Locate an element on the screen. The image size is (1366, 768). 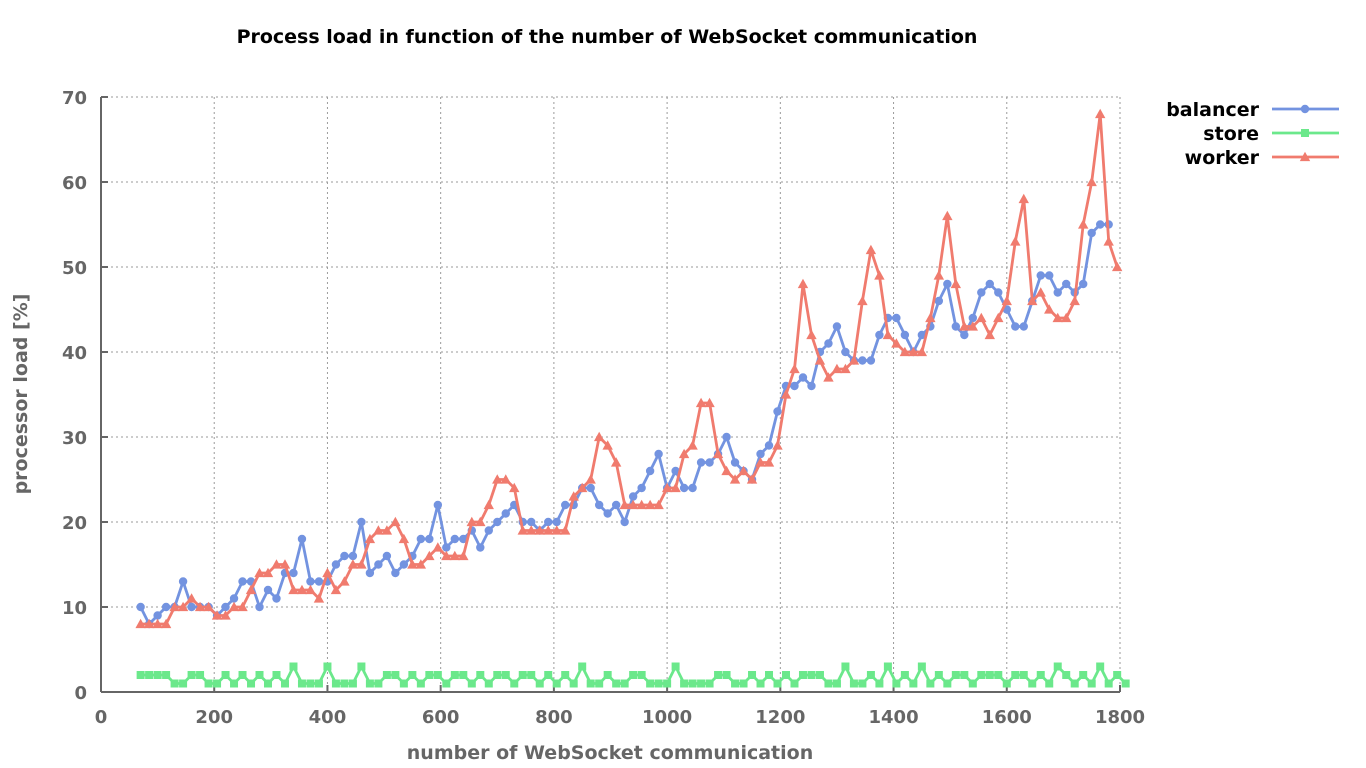
x-tick-label: 1000 is located at coordinates (667, 717).